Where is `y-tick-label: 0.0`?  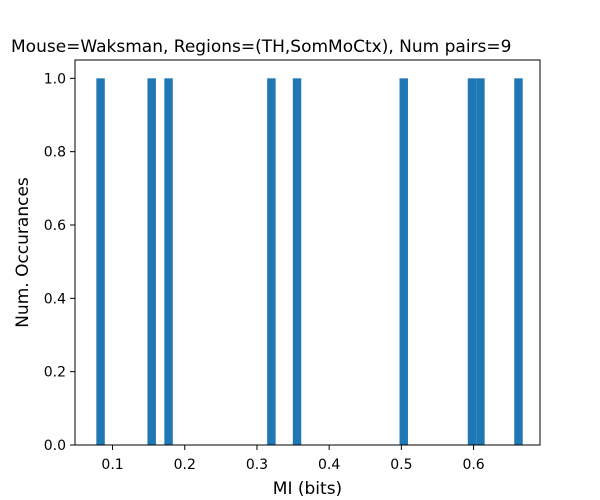 y-tick-label: 0.0 is located at coordinates (55, 446).